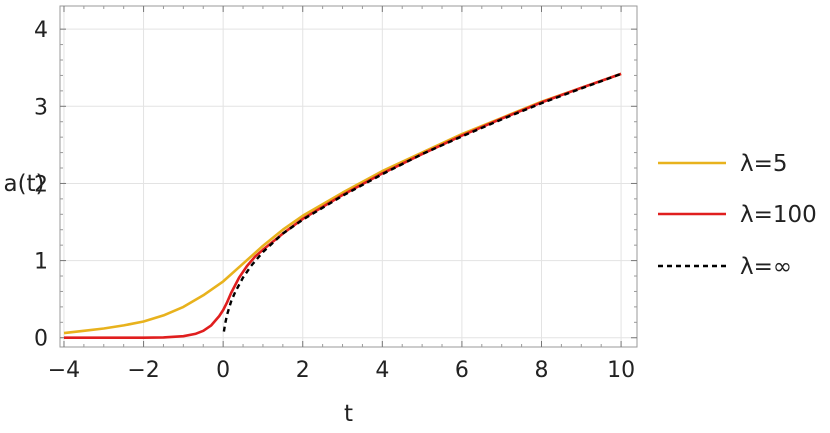 This screenshot has width=830, height=433. Describe the element at coordinates (41, 184) in the screenshot. I see `y-tick-label: 2` at that location.